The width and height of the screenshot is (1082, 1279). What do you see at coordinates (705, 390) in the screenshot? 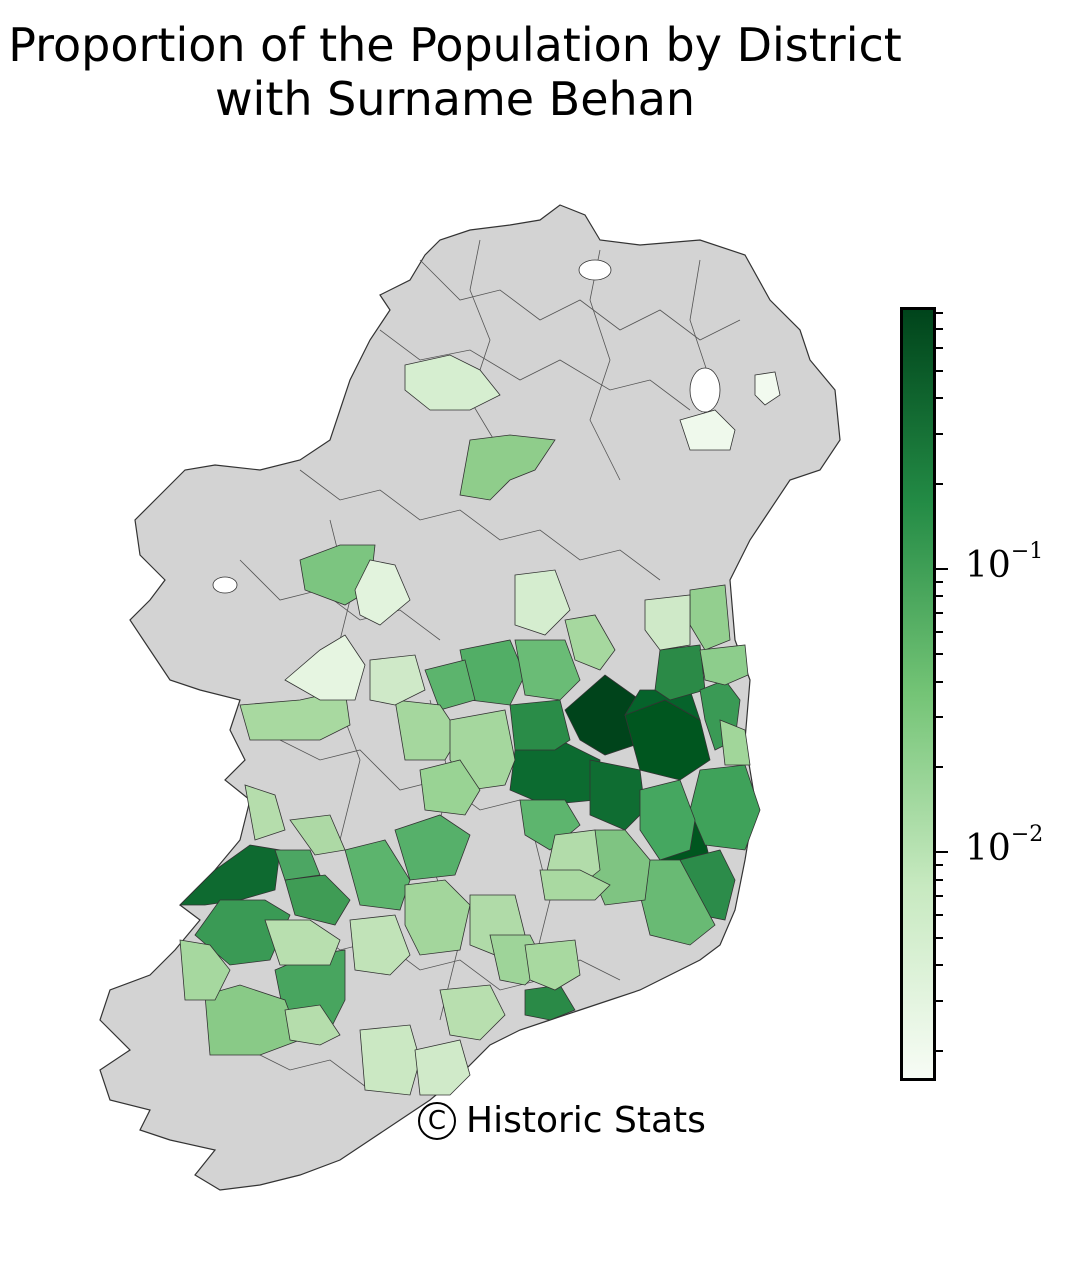
I see `lough-neagh` at bounding box center [705, 390].